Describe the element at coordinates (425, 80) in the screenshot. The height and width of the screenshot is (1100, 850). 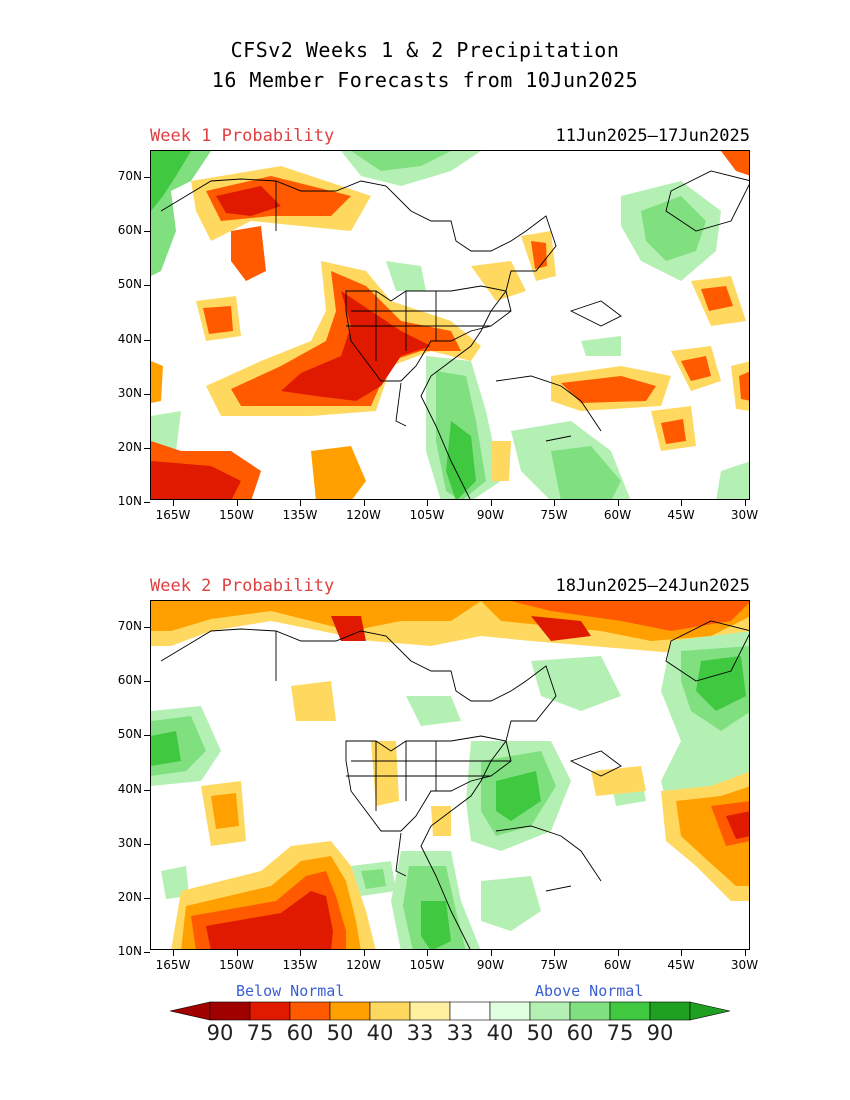
I see `figure-title-line2: 16 Member Forecasts from 10Jun2025` at that location.